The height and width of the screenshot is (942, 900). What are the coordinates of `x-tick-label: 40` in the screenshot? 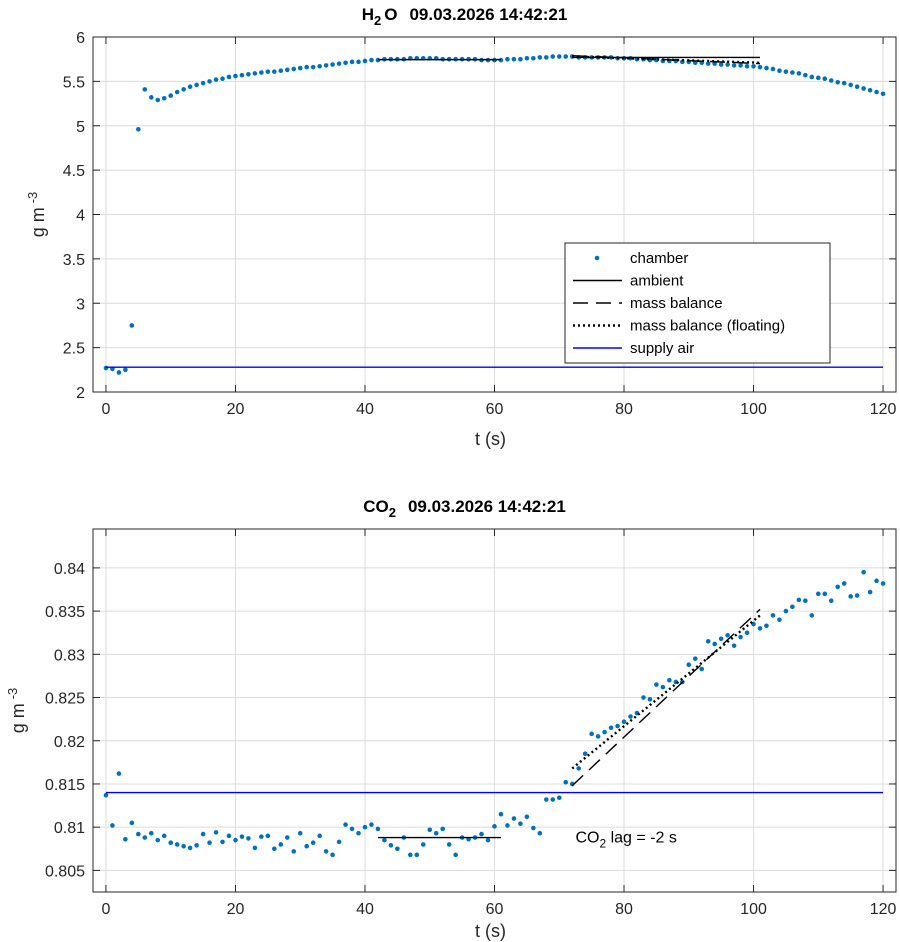 It's located at (365, 909).